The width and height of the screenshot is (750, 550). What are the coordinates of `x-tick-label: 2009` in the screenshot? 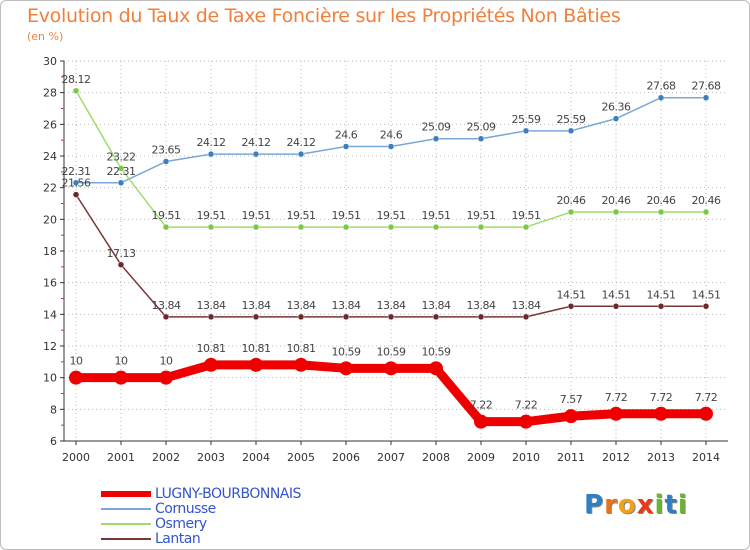 It's located at (481, 457).